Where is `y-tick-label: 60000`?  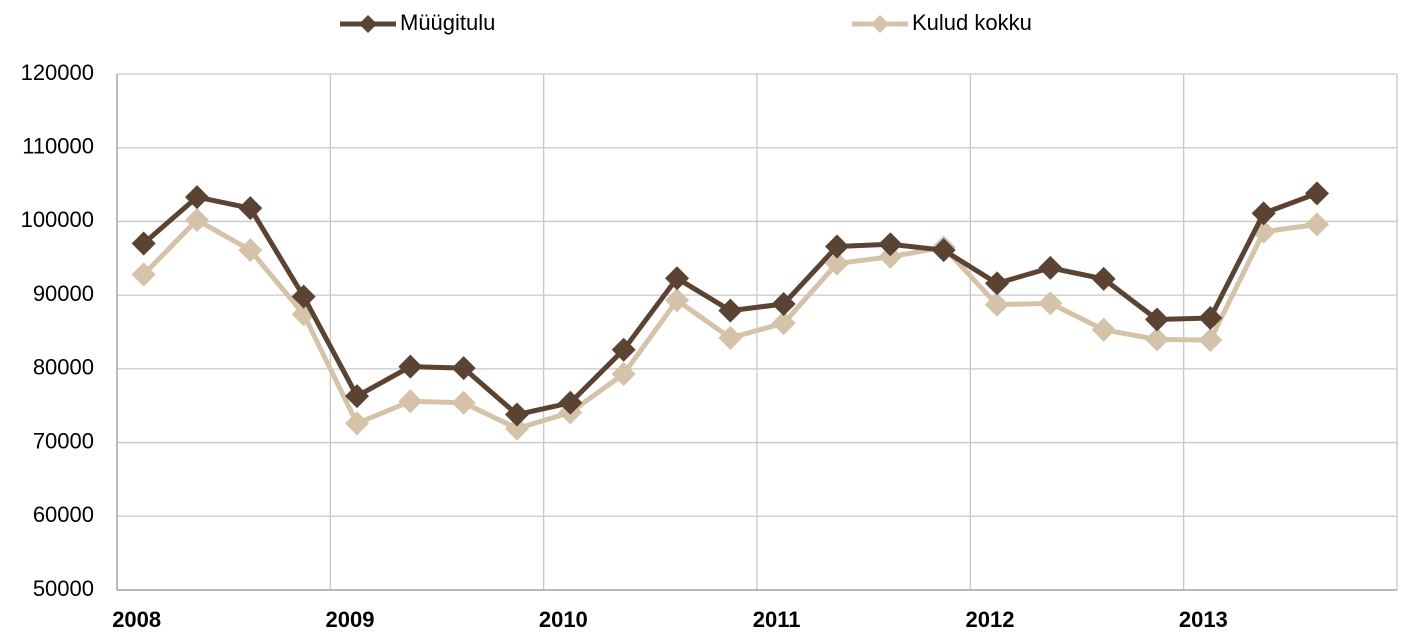 y-tick-label: 60000 is located at coordinates (63, 514).